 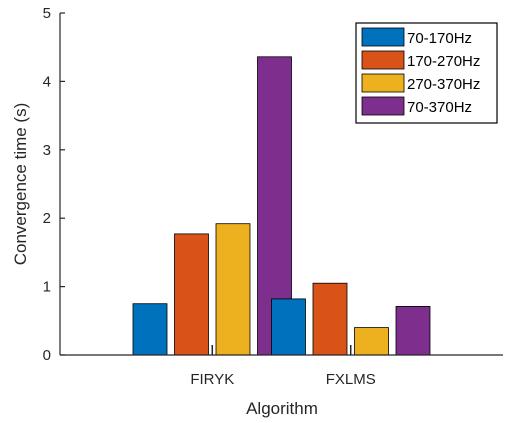 What do you see at coordinates (47, 150) in the screenshot?
I see `y-tick-label-3: 3` at bounding box center [47, 150].